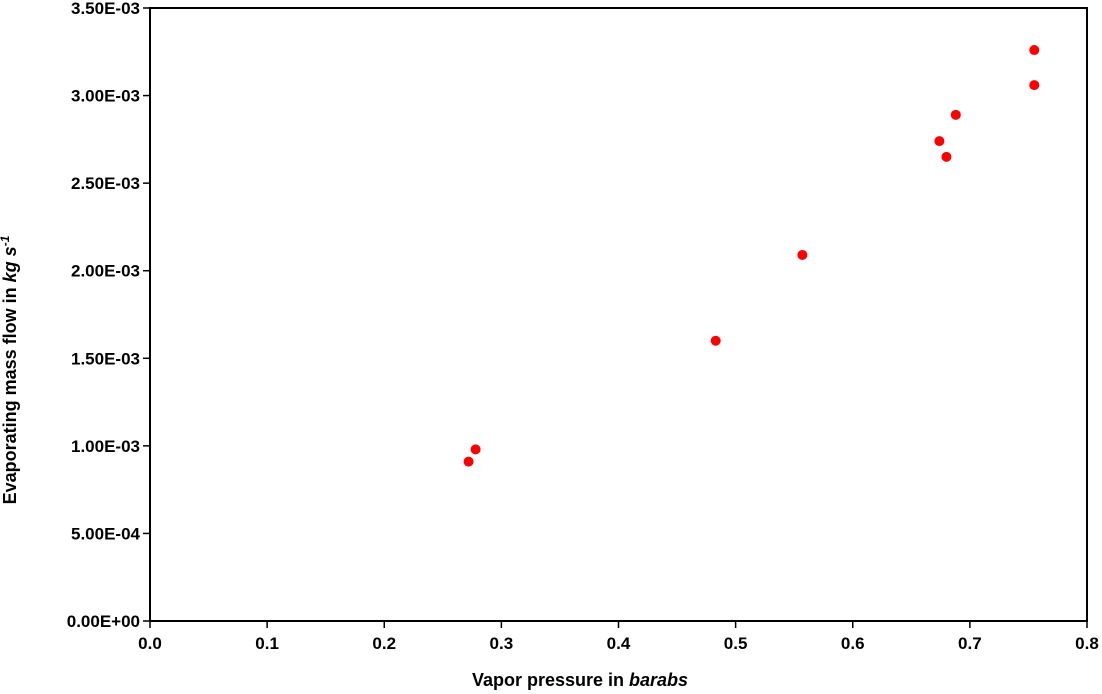 Image resolution: width=1102 pixels, height=694 pixels. I want to click on x-axis-title: Vapor pressure in barabs, so click(580, 680).